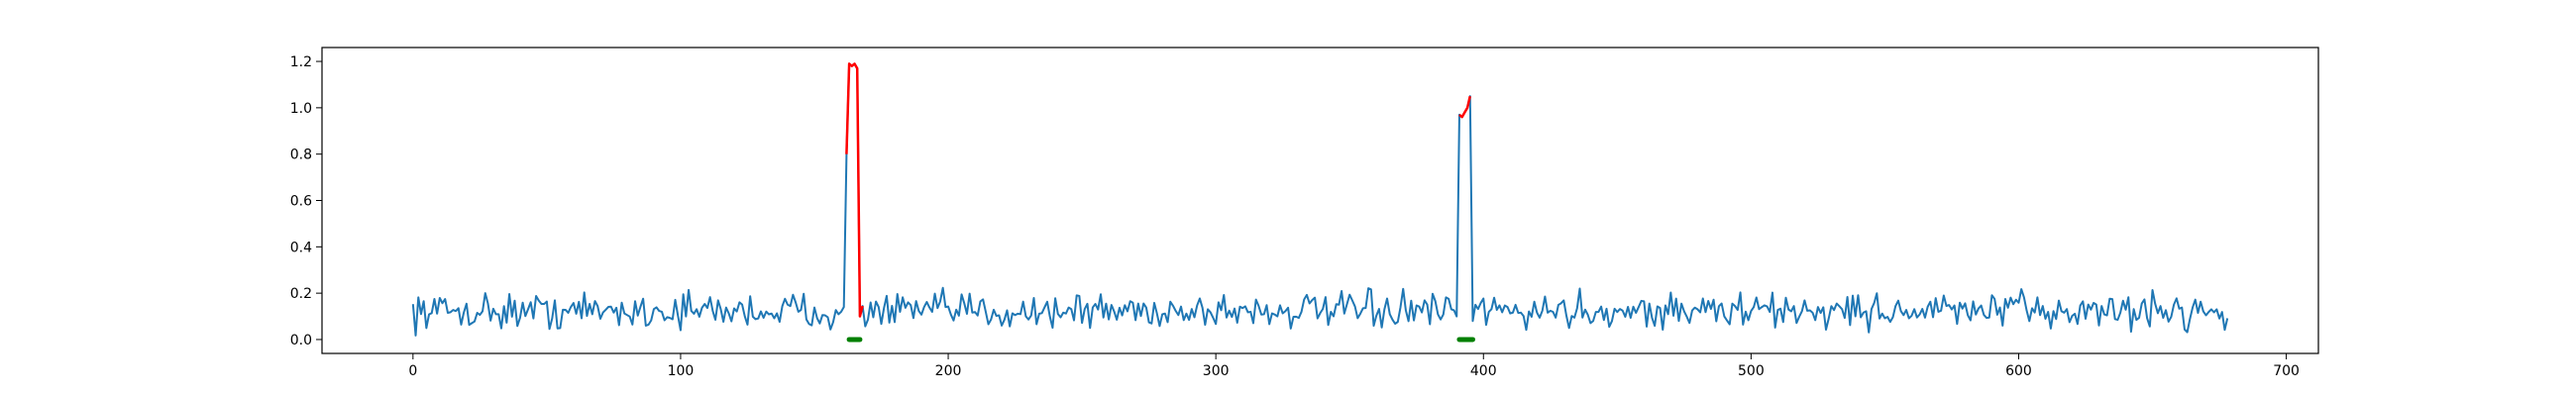  Describe the element at coordinates (2018, 371) in the screenshot. I see `x-tick-label: 600` at that location.